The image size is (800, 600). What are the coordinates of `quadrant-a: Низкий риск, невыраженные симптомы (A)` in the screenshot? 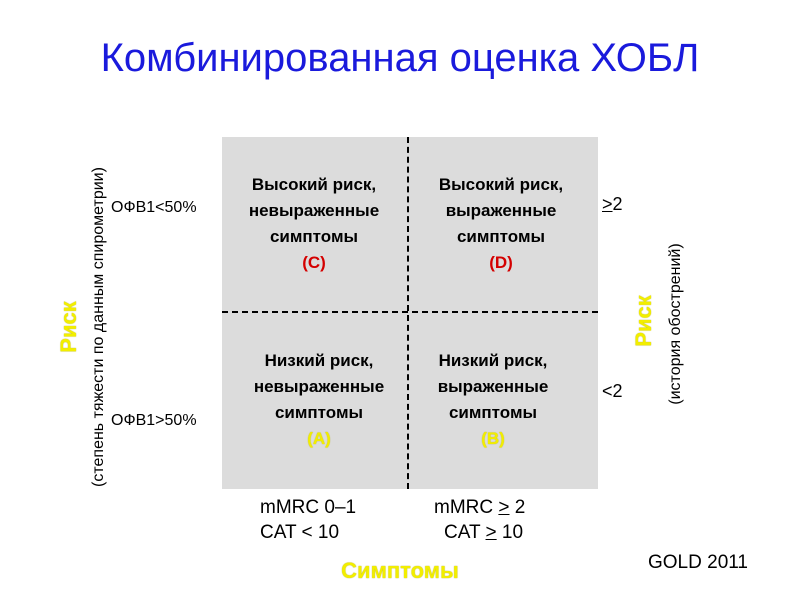 It's located at (319, 400).